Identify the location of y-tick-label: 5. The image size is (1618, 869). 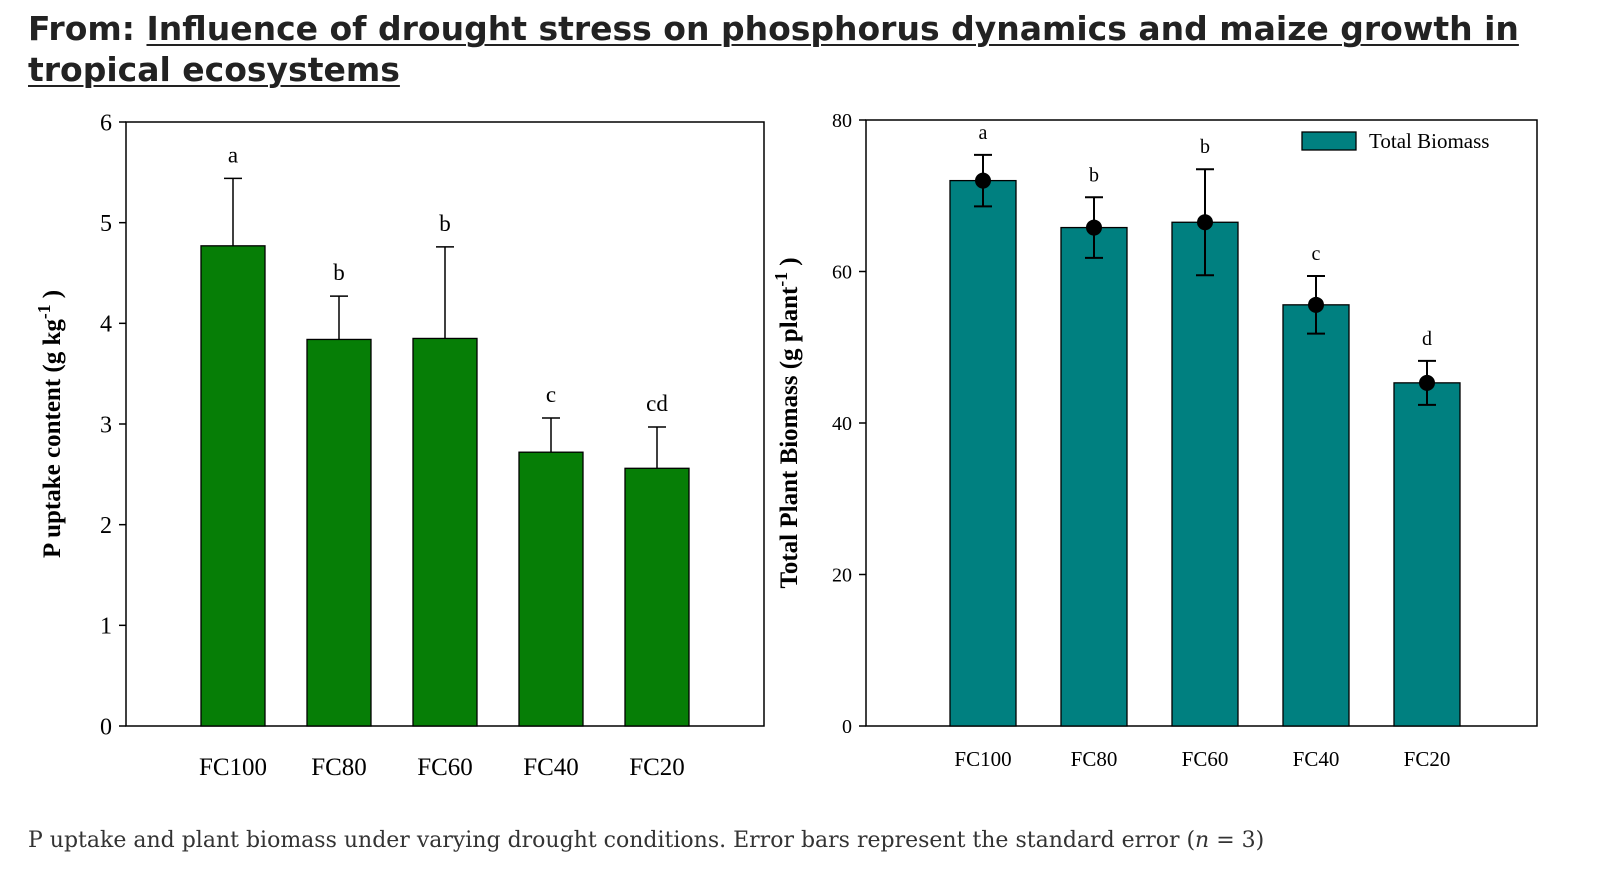
(106, 224).